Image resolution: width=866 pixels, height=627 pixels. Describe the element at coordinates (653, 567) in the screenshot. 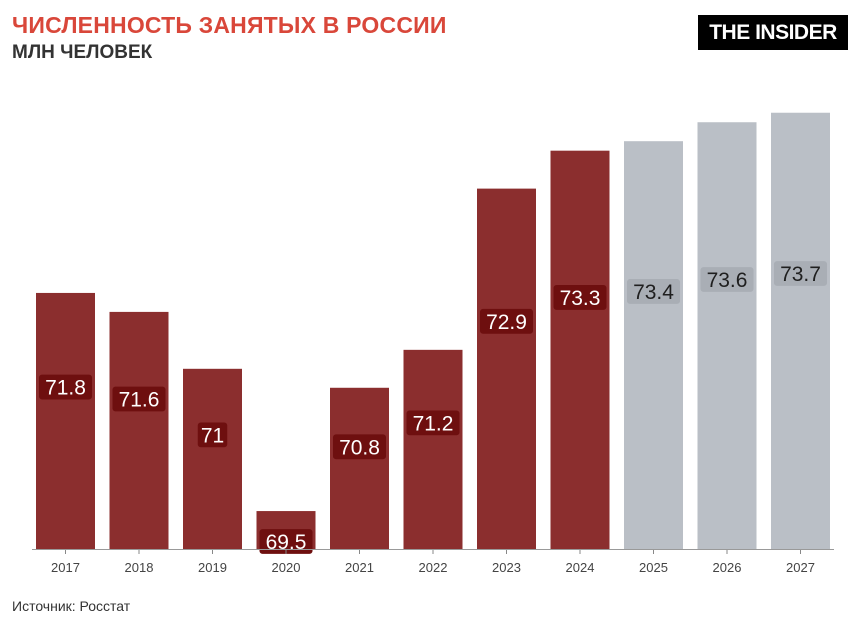

I see `x-tick-label-2025: 2025` at that location.